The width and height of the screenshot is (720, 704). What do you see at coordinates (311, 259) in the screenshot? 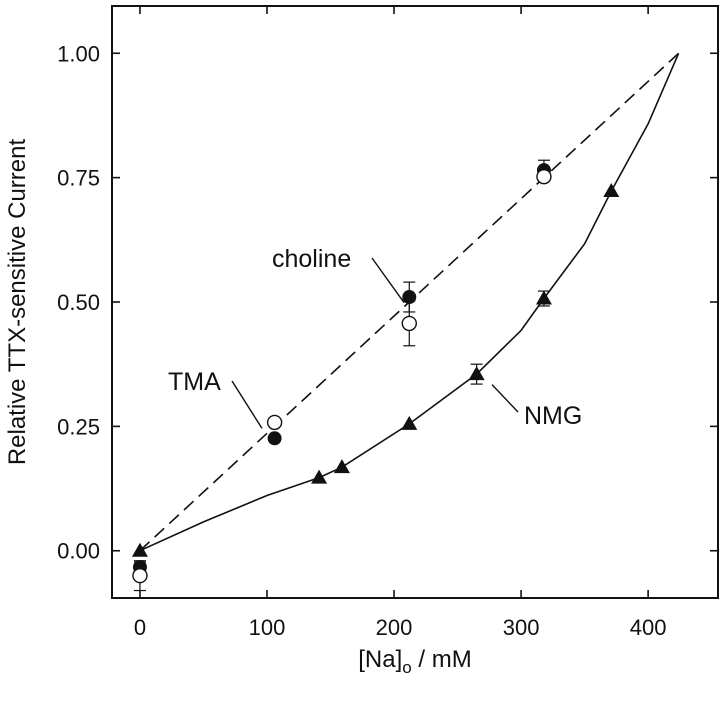
I see `choline-label: choline` at bounding box center [311, 259].